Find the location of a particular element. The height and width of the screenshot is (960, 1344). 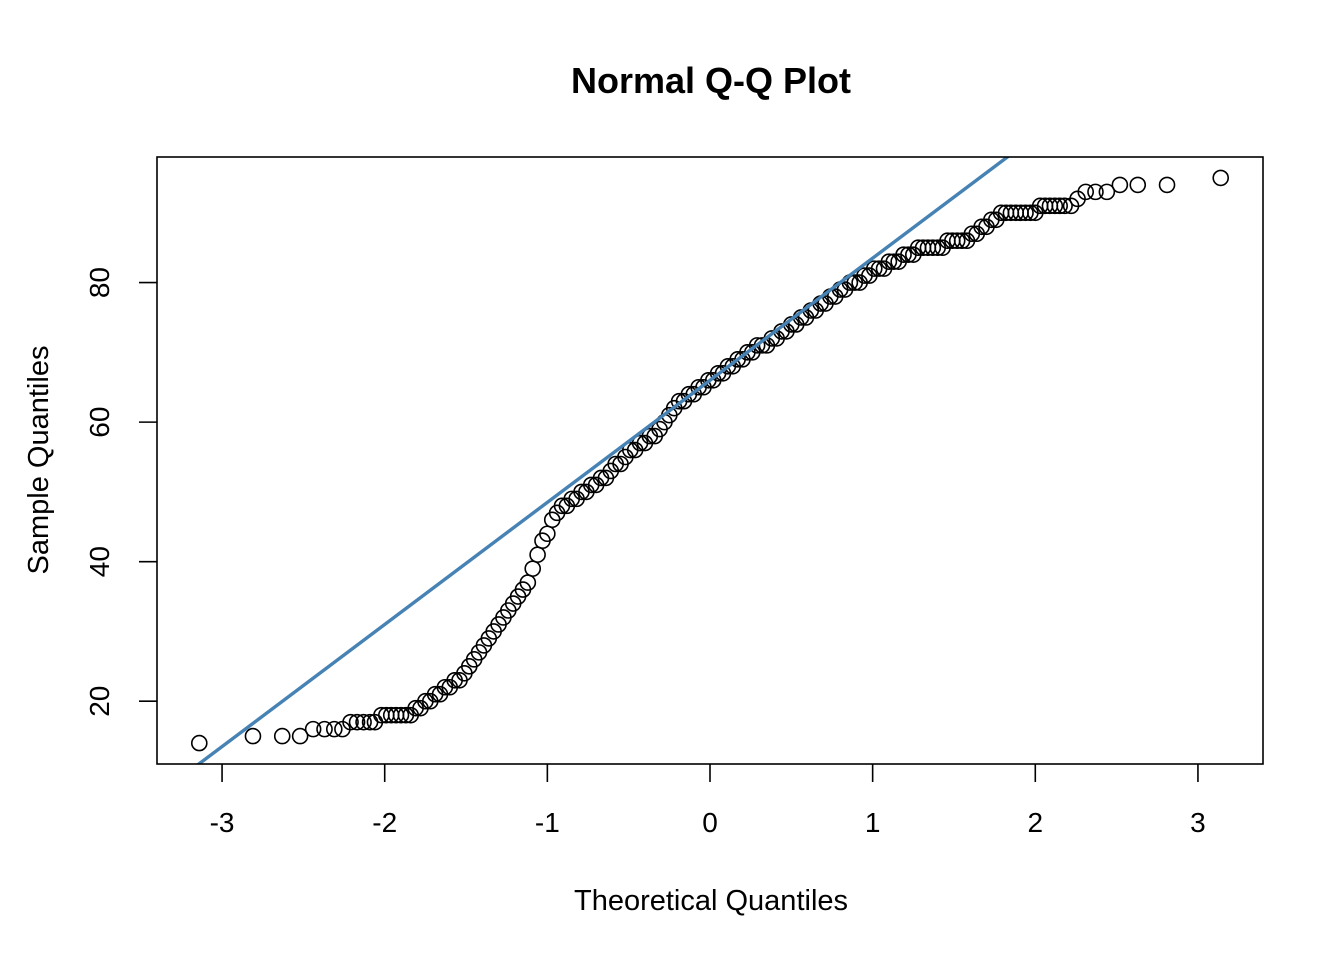

y-axis-label: Sample Quantiles is located at coordinates (39, 460).